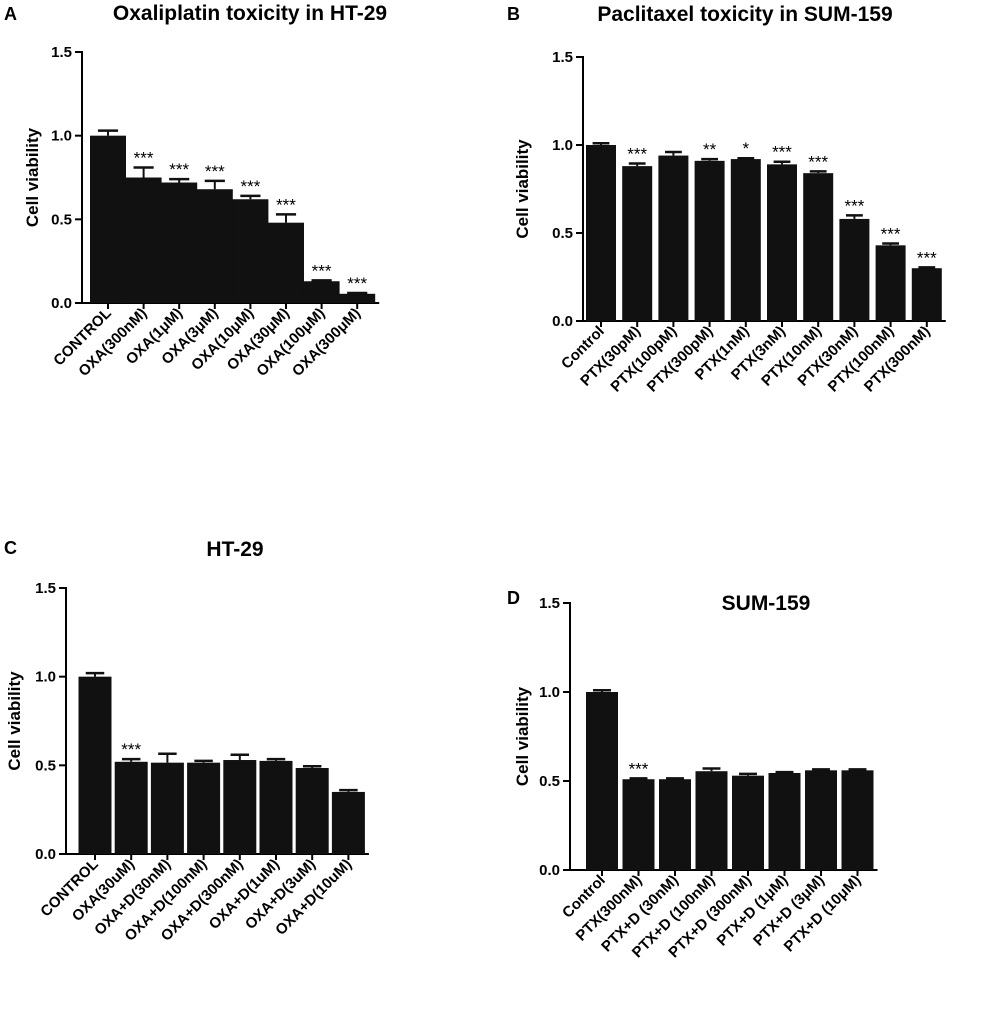 This screenshot has width=1000, height=1018. Describe the element at coordinates (745, 148) in the screenshot. I see `significance-label: *` at that location.